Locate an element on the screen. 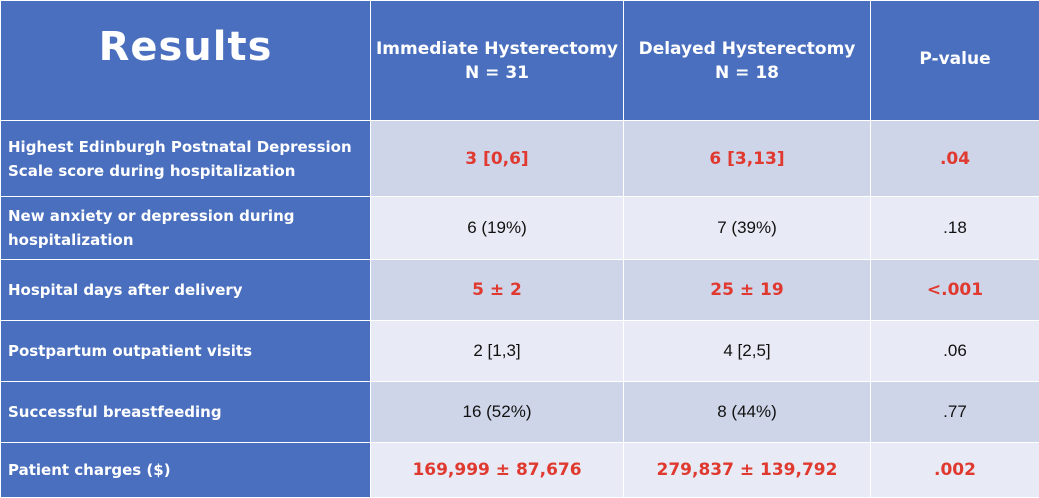  cell-delayed: 279,837 ± 139,792 is located at coordinates (747, 470).